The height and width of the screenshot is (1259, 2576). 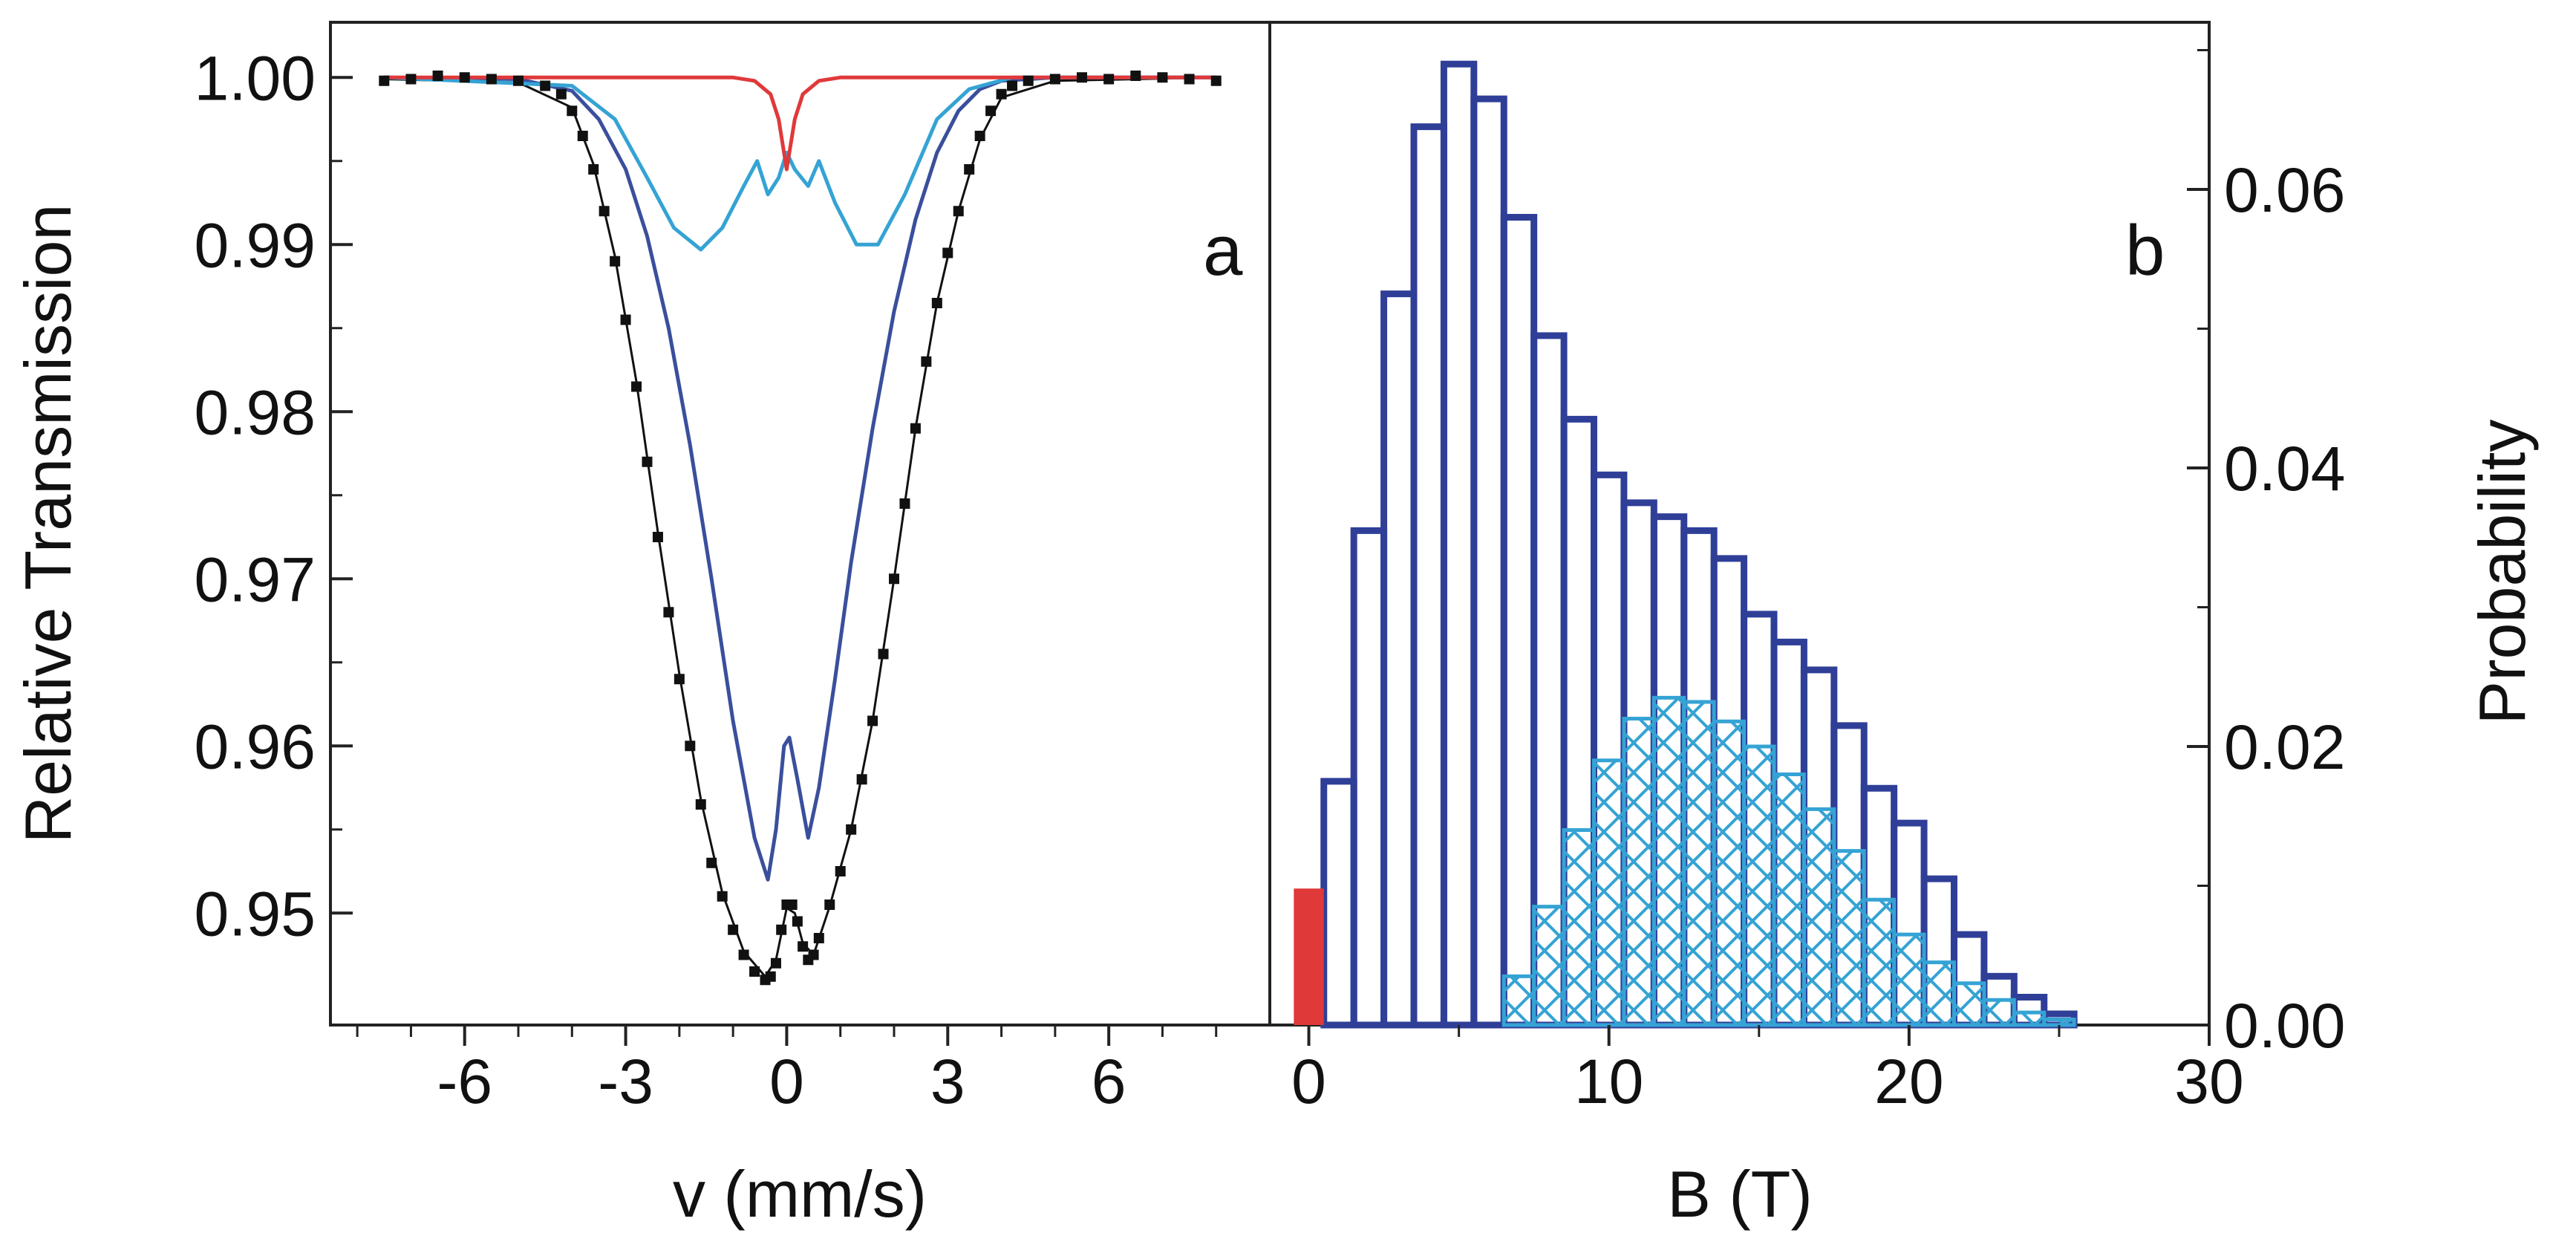 I want to click on panel-a-x-tick-label: 6, so click(x=1109, y=1081).